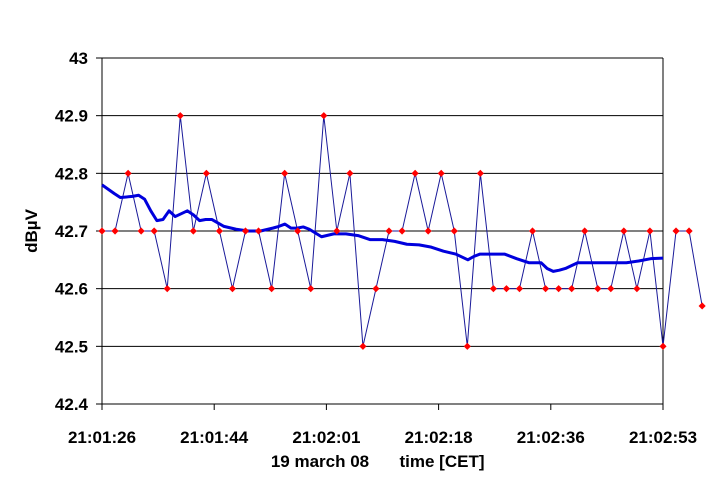  I want to click on y-tick-label: 42.7, so click(71, 231).